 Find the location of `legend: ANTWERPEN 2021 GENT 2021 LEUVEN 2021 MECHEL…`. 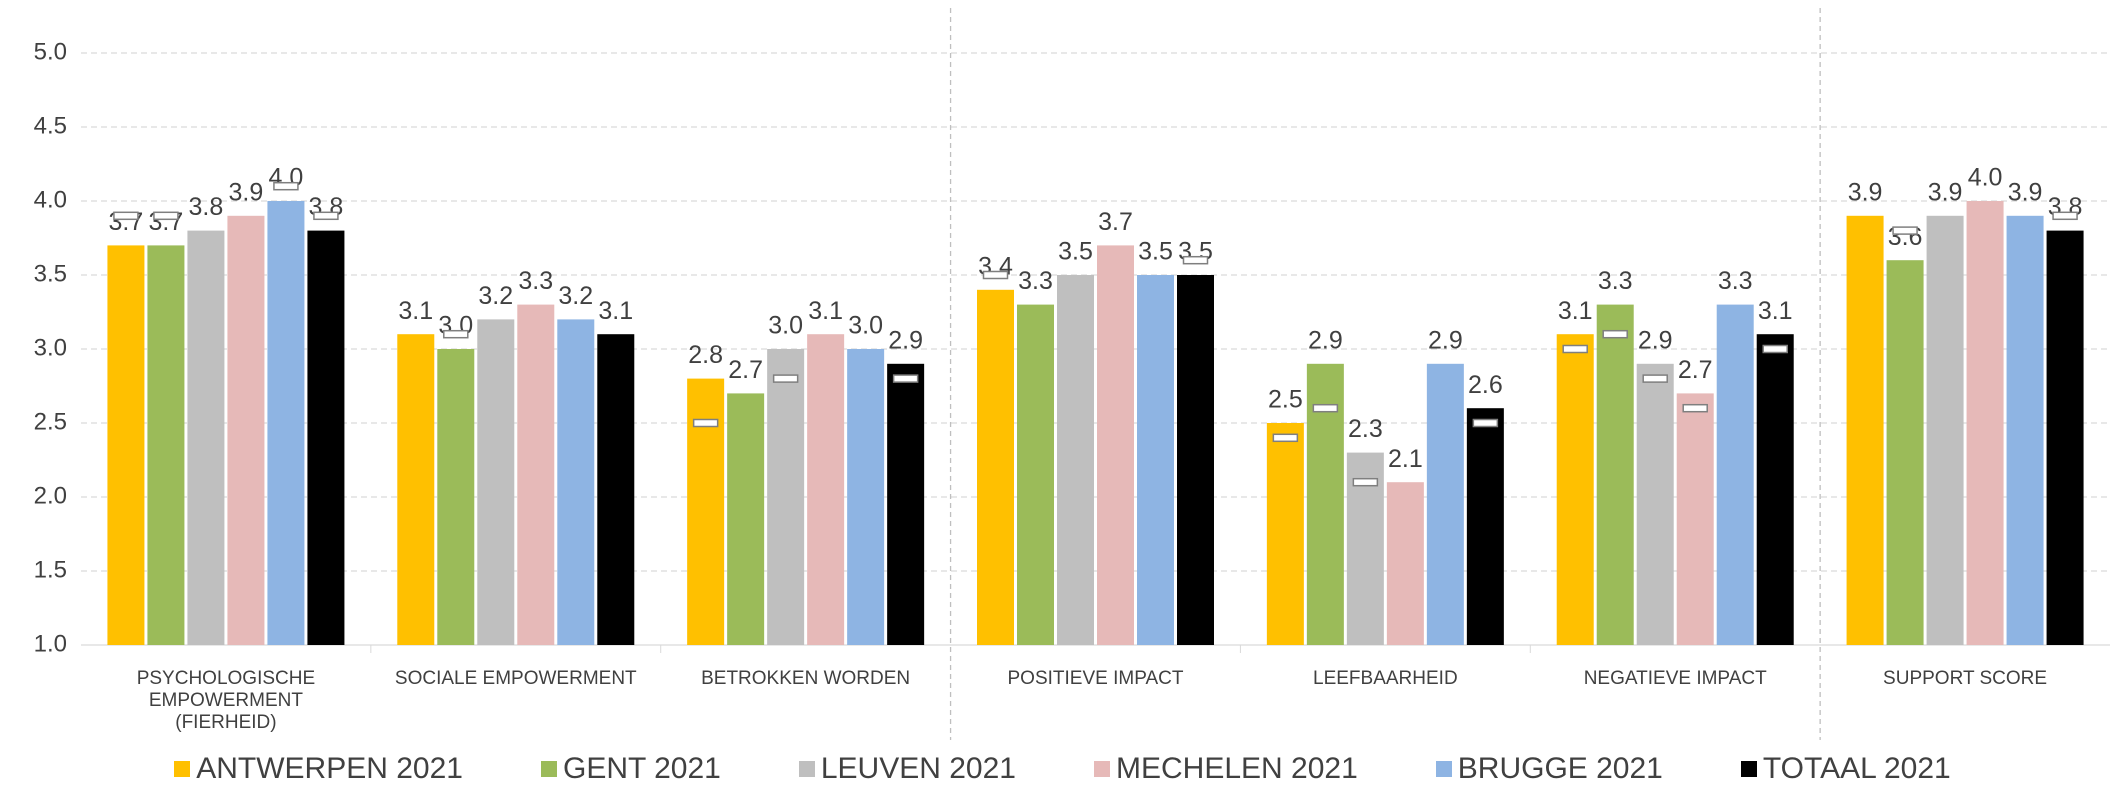

legend: ANTWERPEN 2021 GENT 2021 LEUVEN 2021 MECHEL… is located at coordinates (1062, 769).